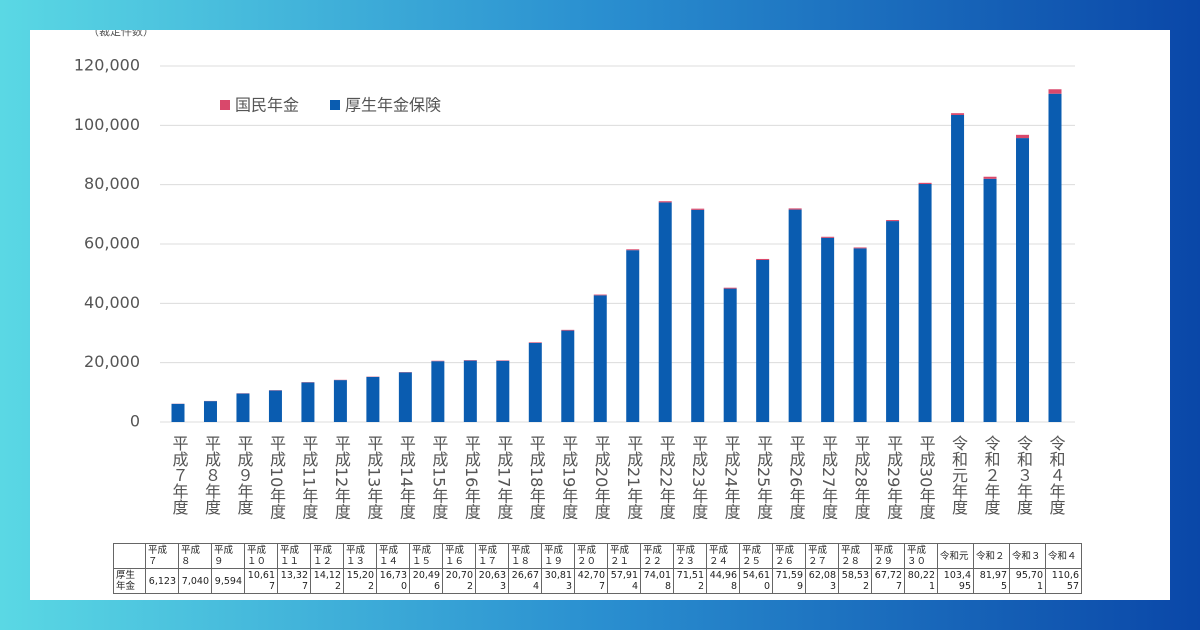 Image resolution: width=1200 pixels, height=630 pixels. Describe the element at coordinates (1056, 475) in the screenshot. I see `x-tick-label: 令和４年度` at that location.